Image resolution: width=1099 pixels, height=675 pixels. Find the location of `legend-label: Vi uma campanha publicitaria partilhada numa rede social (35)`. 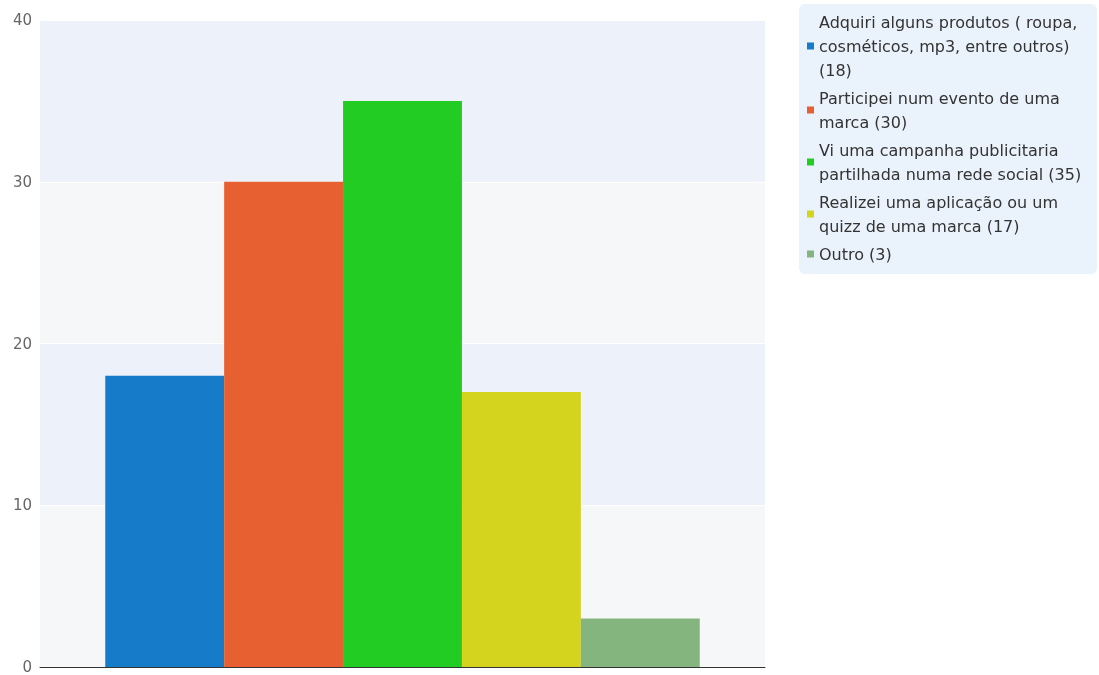

legend-label: Vi uma campanha publicitaria partilhada numa rede social (35) is located at coordinates (950, 162).